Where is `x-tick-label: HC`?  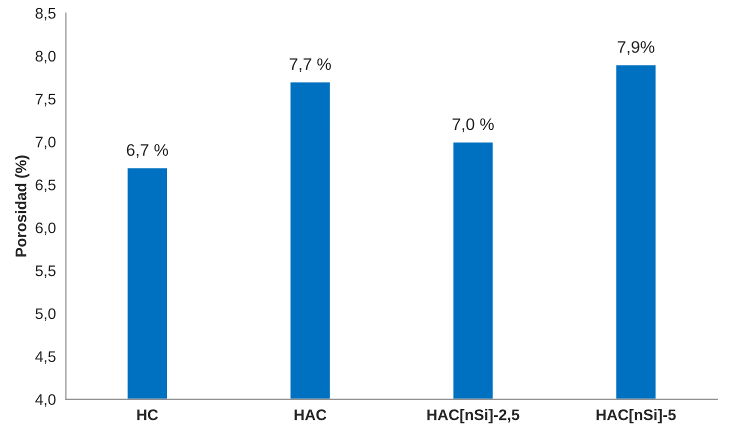
x-tick-label: HC is located at coordinates (147, 414).